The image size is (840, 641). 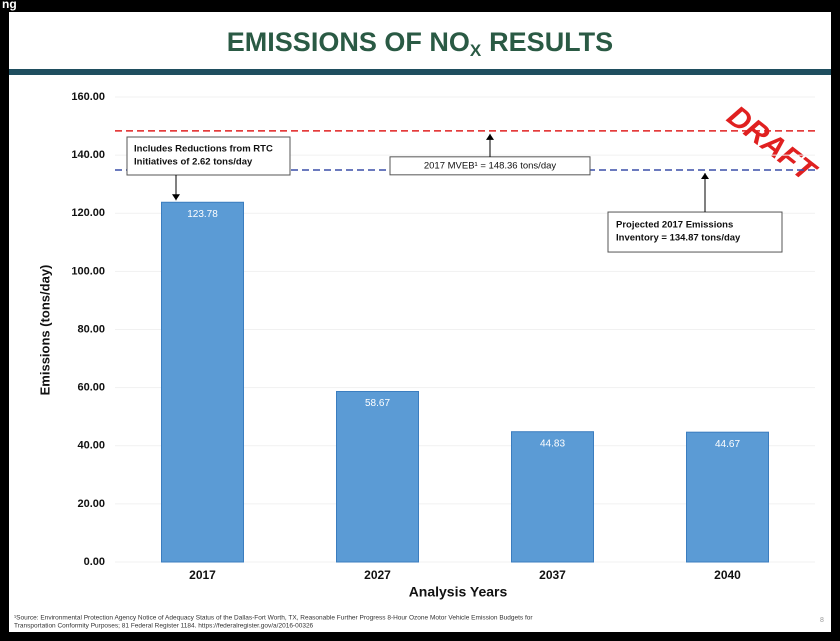 I want to click on annotation-text: Inventory = 134.87 tons/day, so click(x=678, y=238).